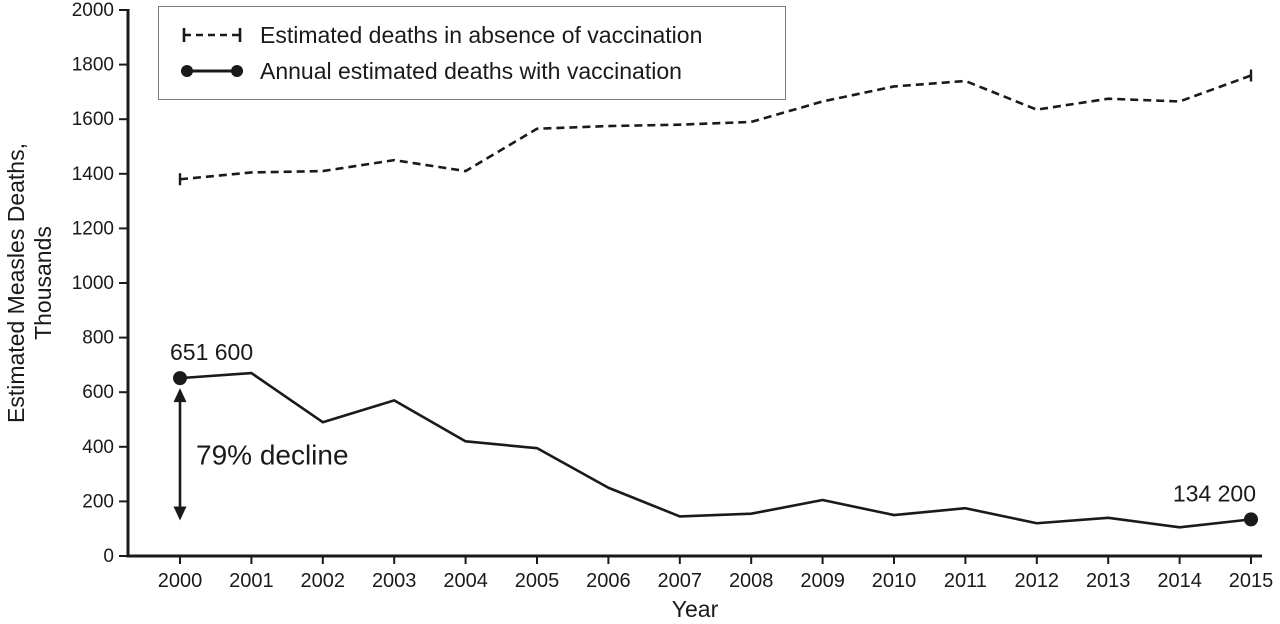  I want to click on dashed-line-icon, so click(212, 35).